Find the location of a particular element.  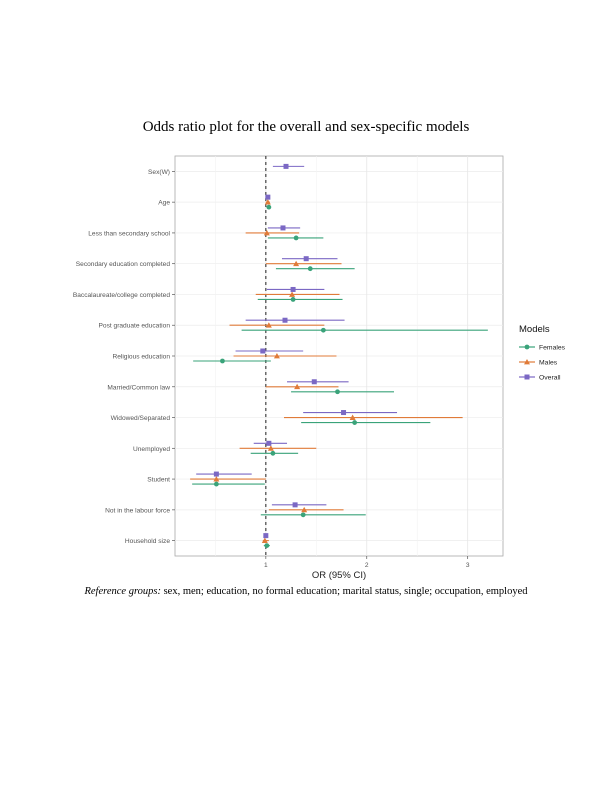

y-tick-label: Student is located at coordinates (158, 480).